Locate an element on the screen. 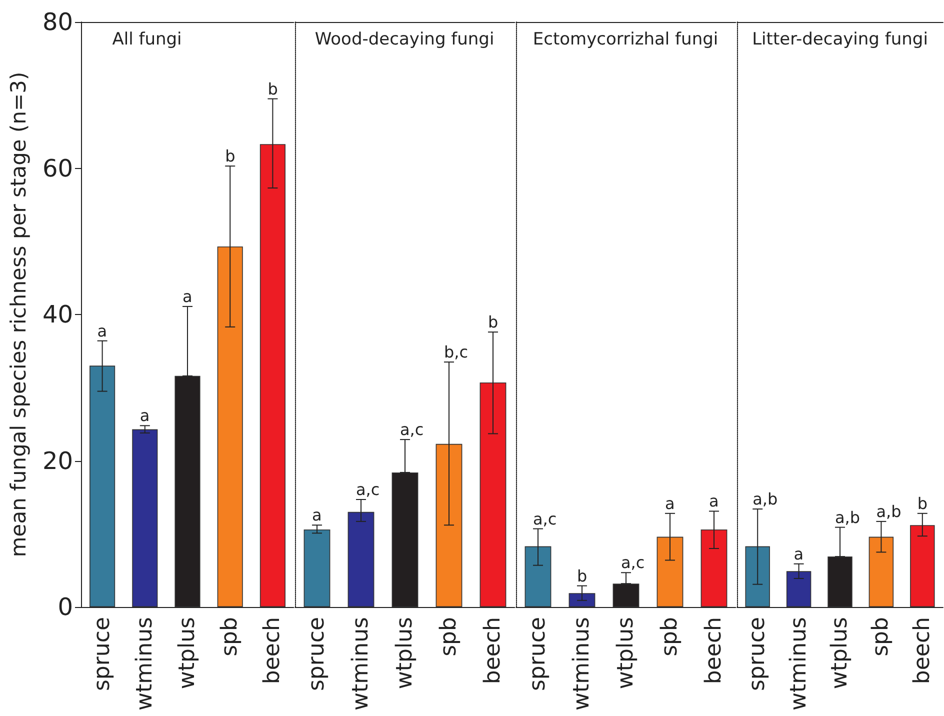 This screenshot has height=716, width=944. y-tick-label: 0 is located at coordinates (65, 607).